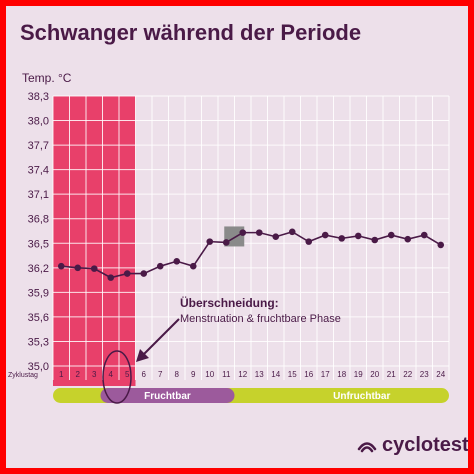 The width and height of the screenshot is (474, 474). What do you see at coordinates (61, 374) in the screenshot?
I see `x-tick-label: 1` at bounding box center [61, 374].